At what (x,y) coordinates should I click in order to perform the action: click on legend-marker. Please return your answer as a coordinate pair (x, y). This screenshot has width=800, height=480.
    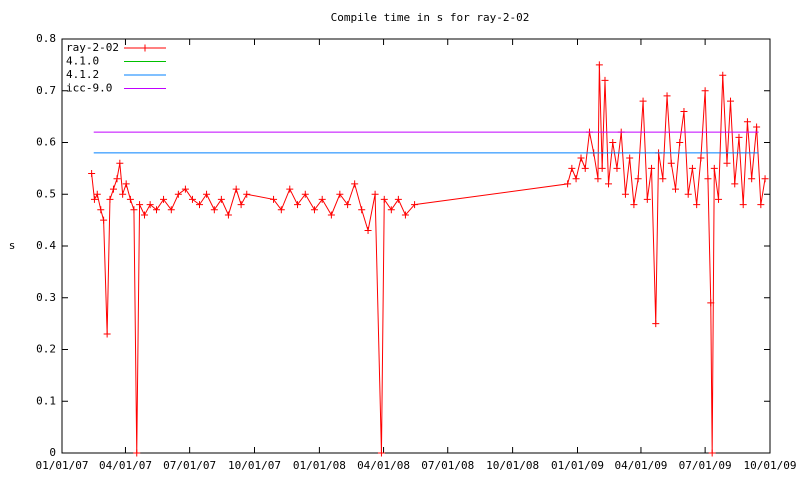
    Looking at the image, I should click on (145, 48).